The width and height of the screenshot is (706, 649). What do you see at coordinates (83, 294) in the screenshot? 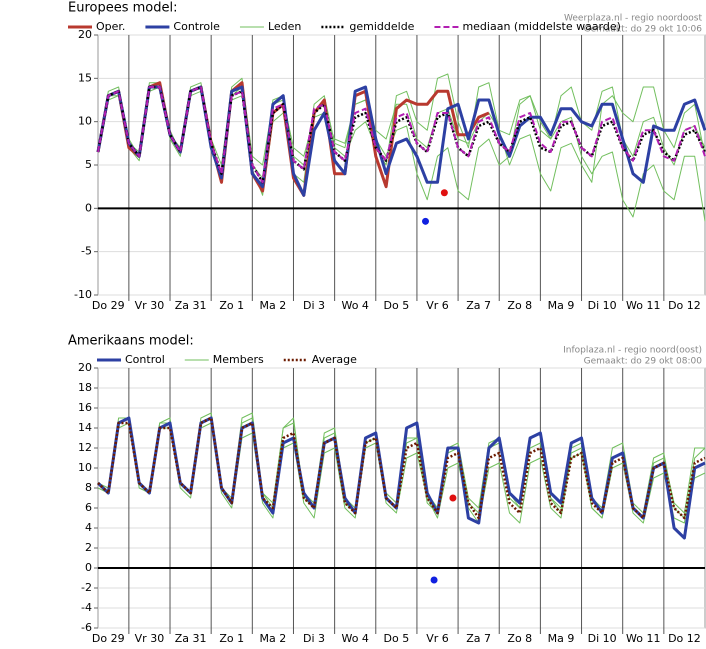
I see `y-tick-label: -10` at bounding box center [83, 294].